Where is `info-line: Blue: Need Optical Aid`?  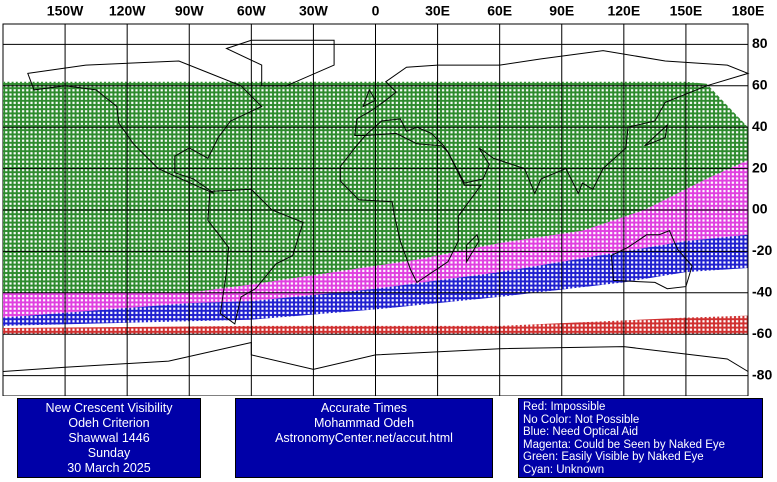
info-line: Blue: Need Optical Aid is located at coordinates (581, 432).